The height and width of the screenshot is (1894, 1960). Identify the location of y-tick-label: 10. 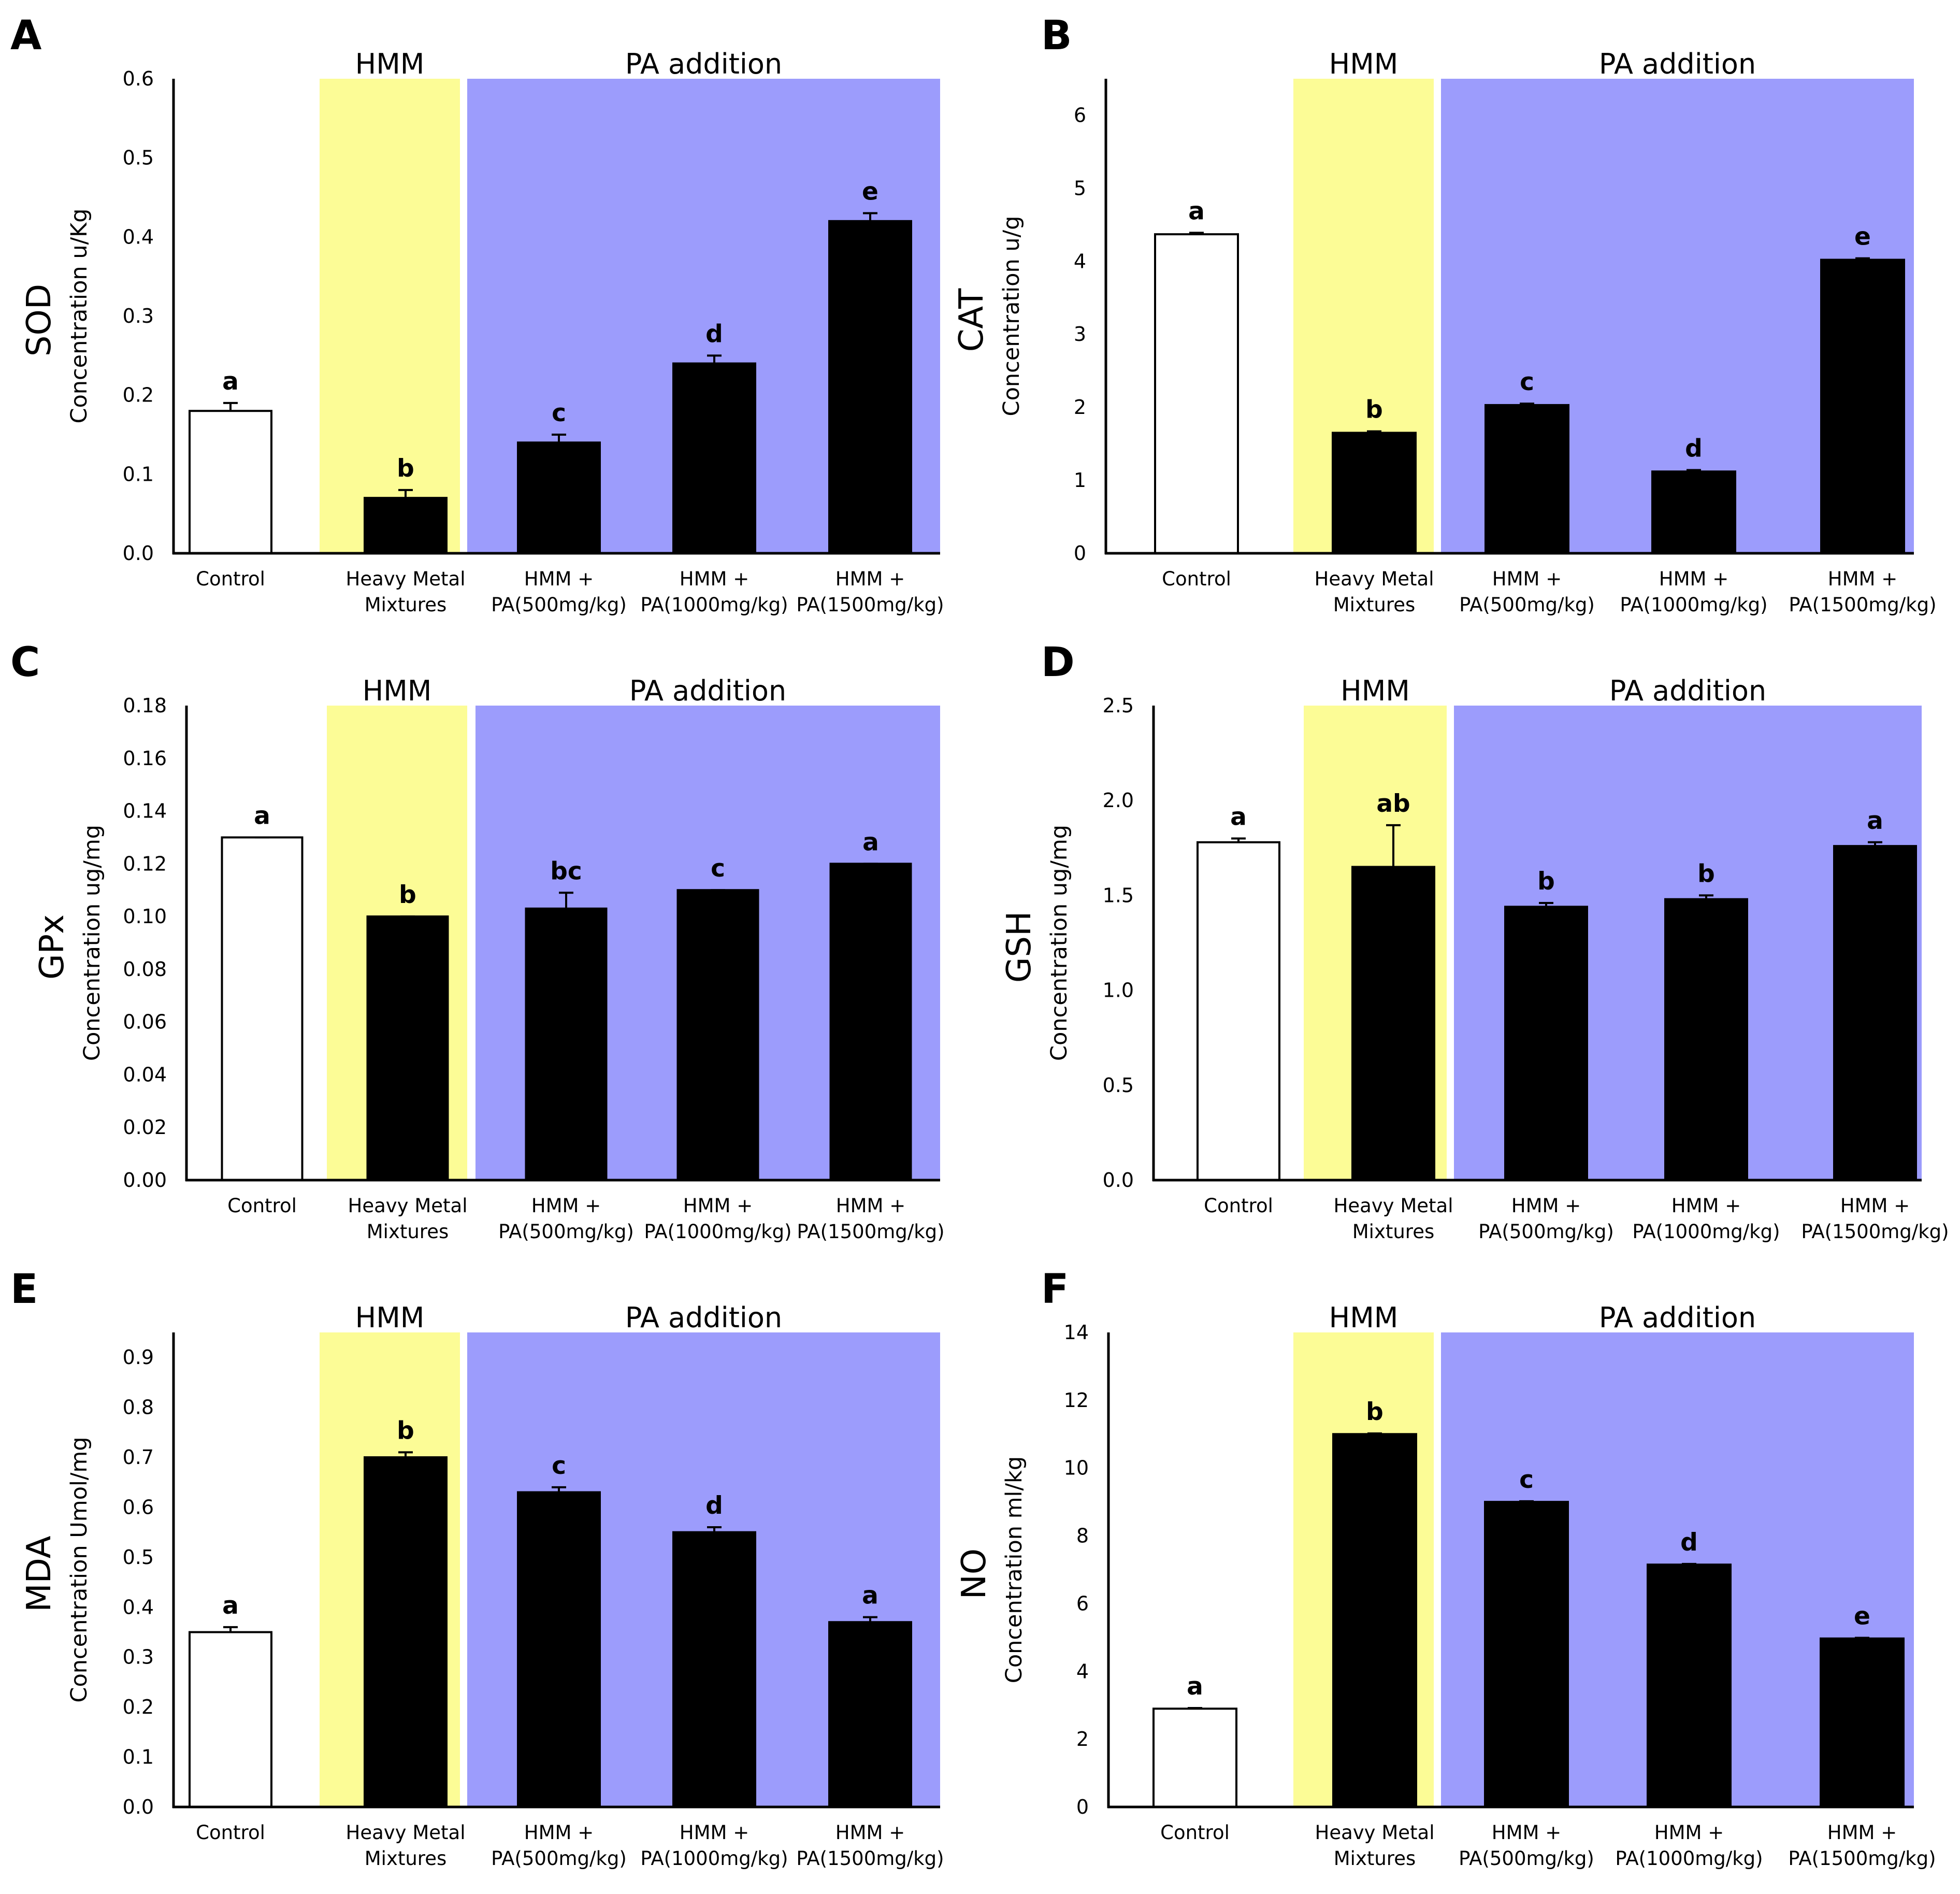
(1076, 1468).